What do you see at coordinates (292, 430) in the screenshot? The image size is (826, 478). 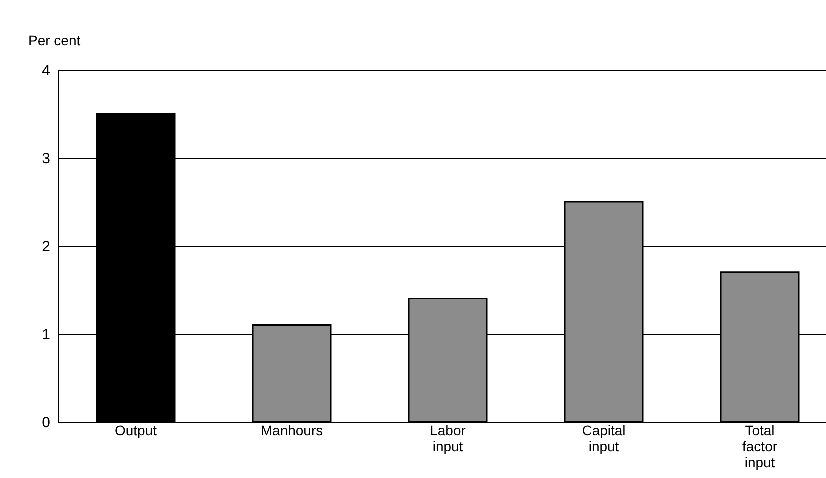 I see `x-tick-label: Manhours` at bounding box center [292, 430].